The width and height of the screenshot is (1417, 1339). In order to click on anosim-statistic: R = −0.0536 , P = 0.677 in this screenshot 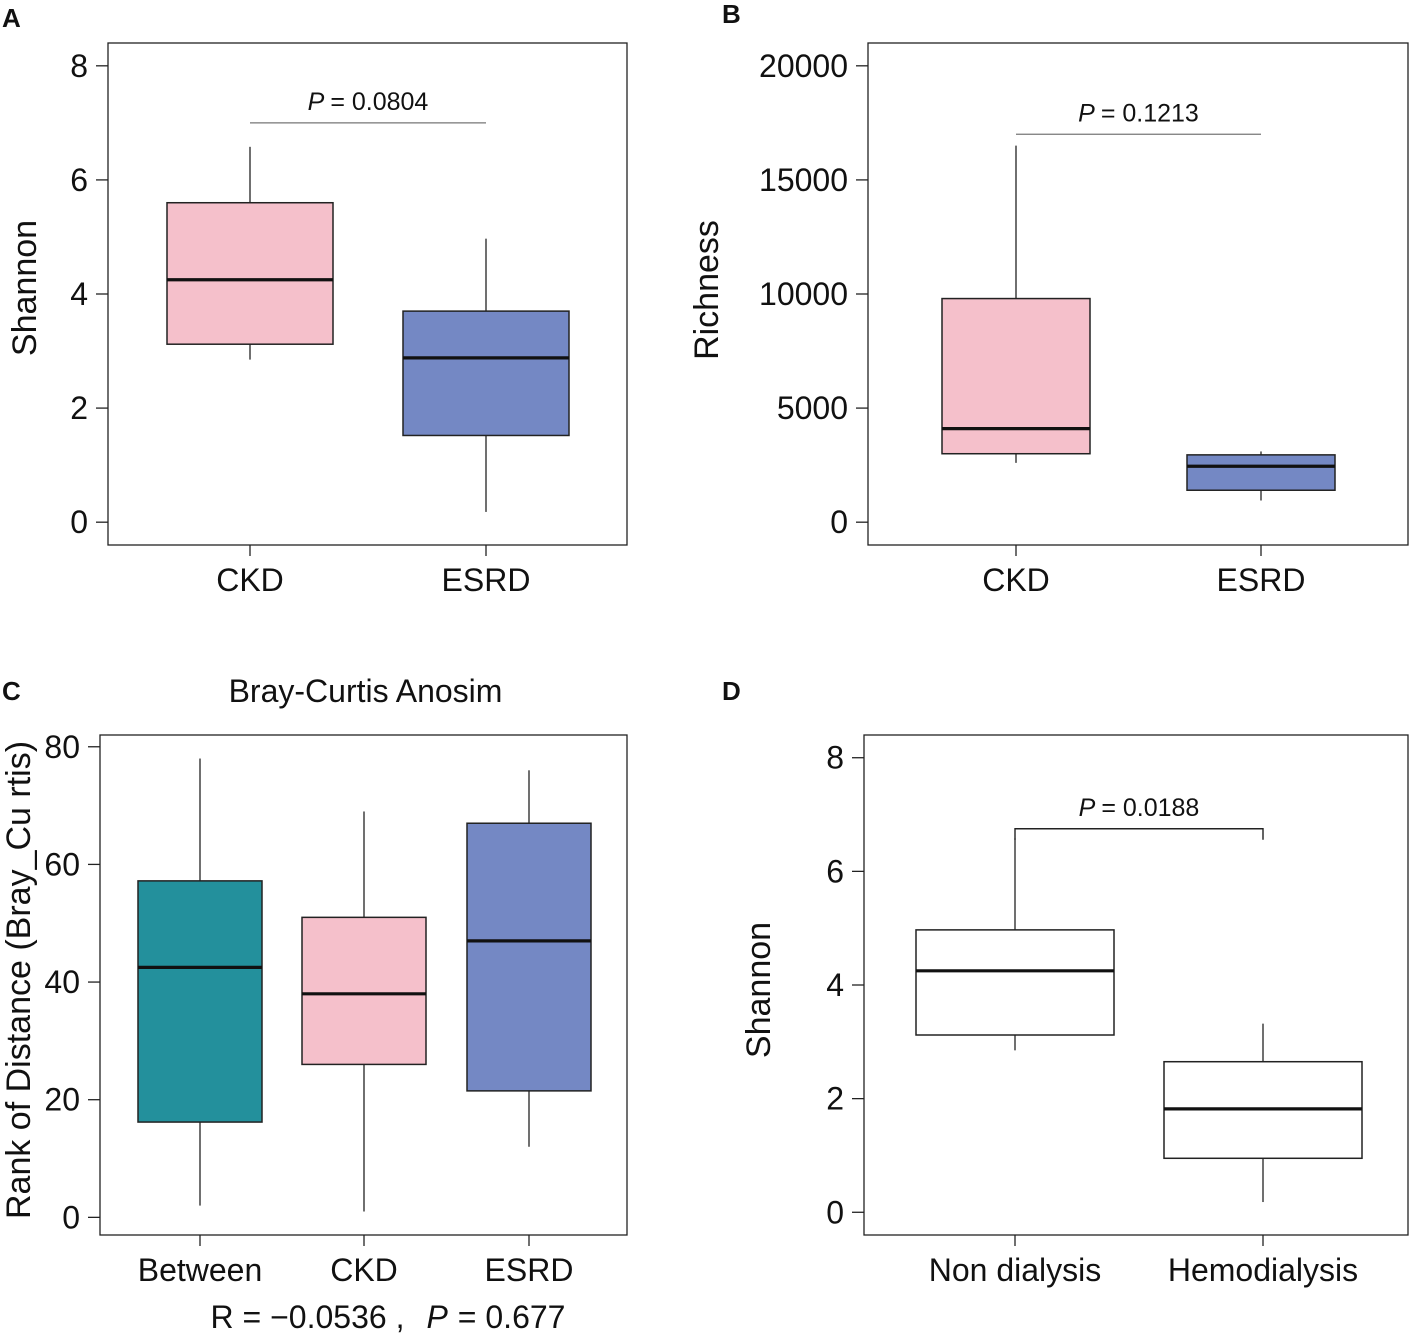, I will do `click(388, 1317)`.